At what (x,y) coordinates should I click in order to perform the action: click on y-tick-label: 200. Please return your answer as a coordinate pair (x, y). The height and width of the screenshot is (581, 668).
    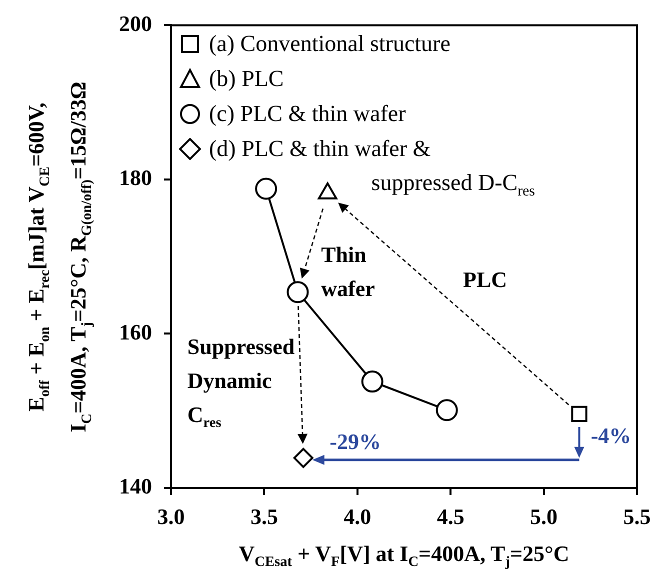
    Looking at the image, I should click on (135, 23).